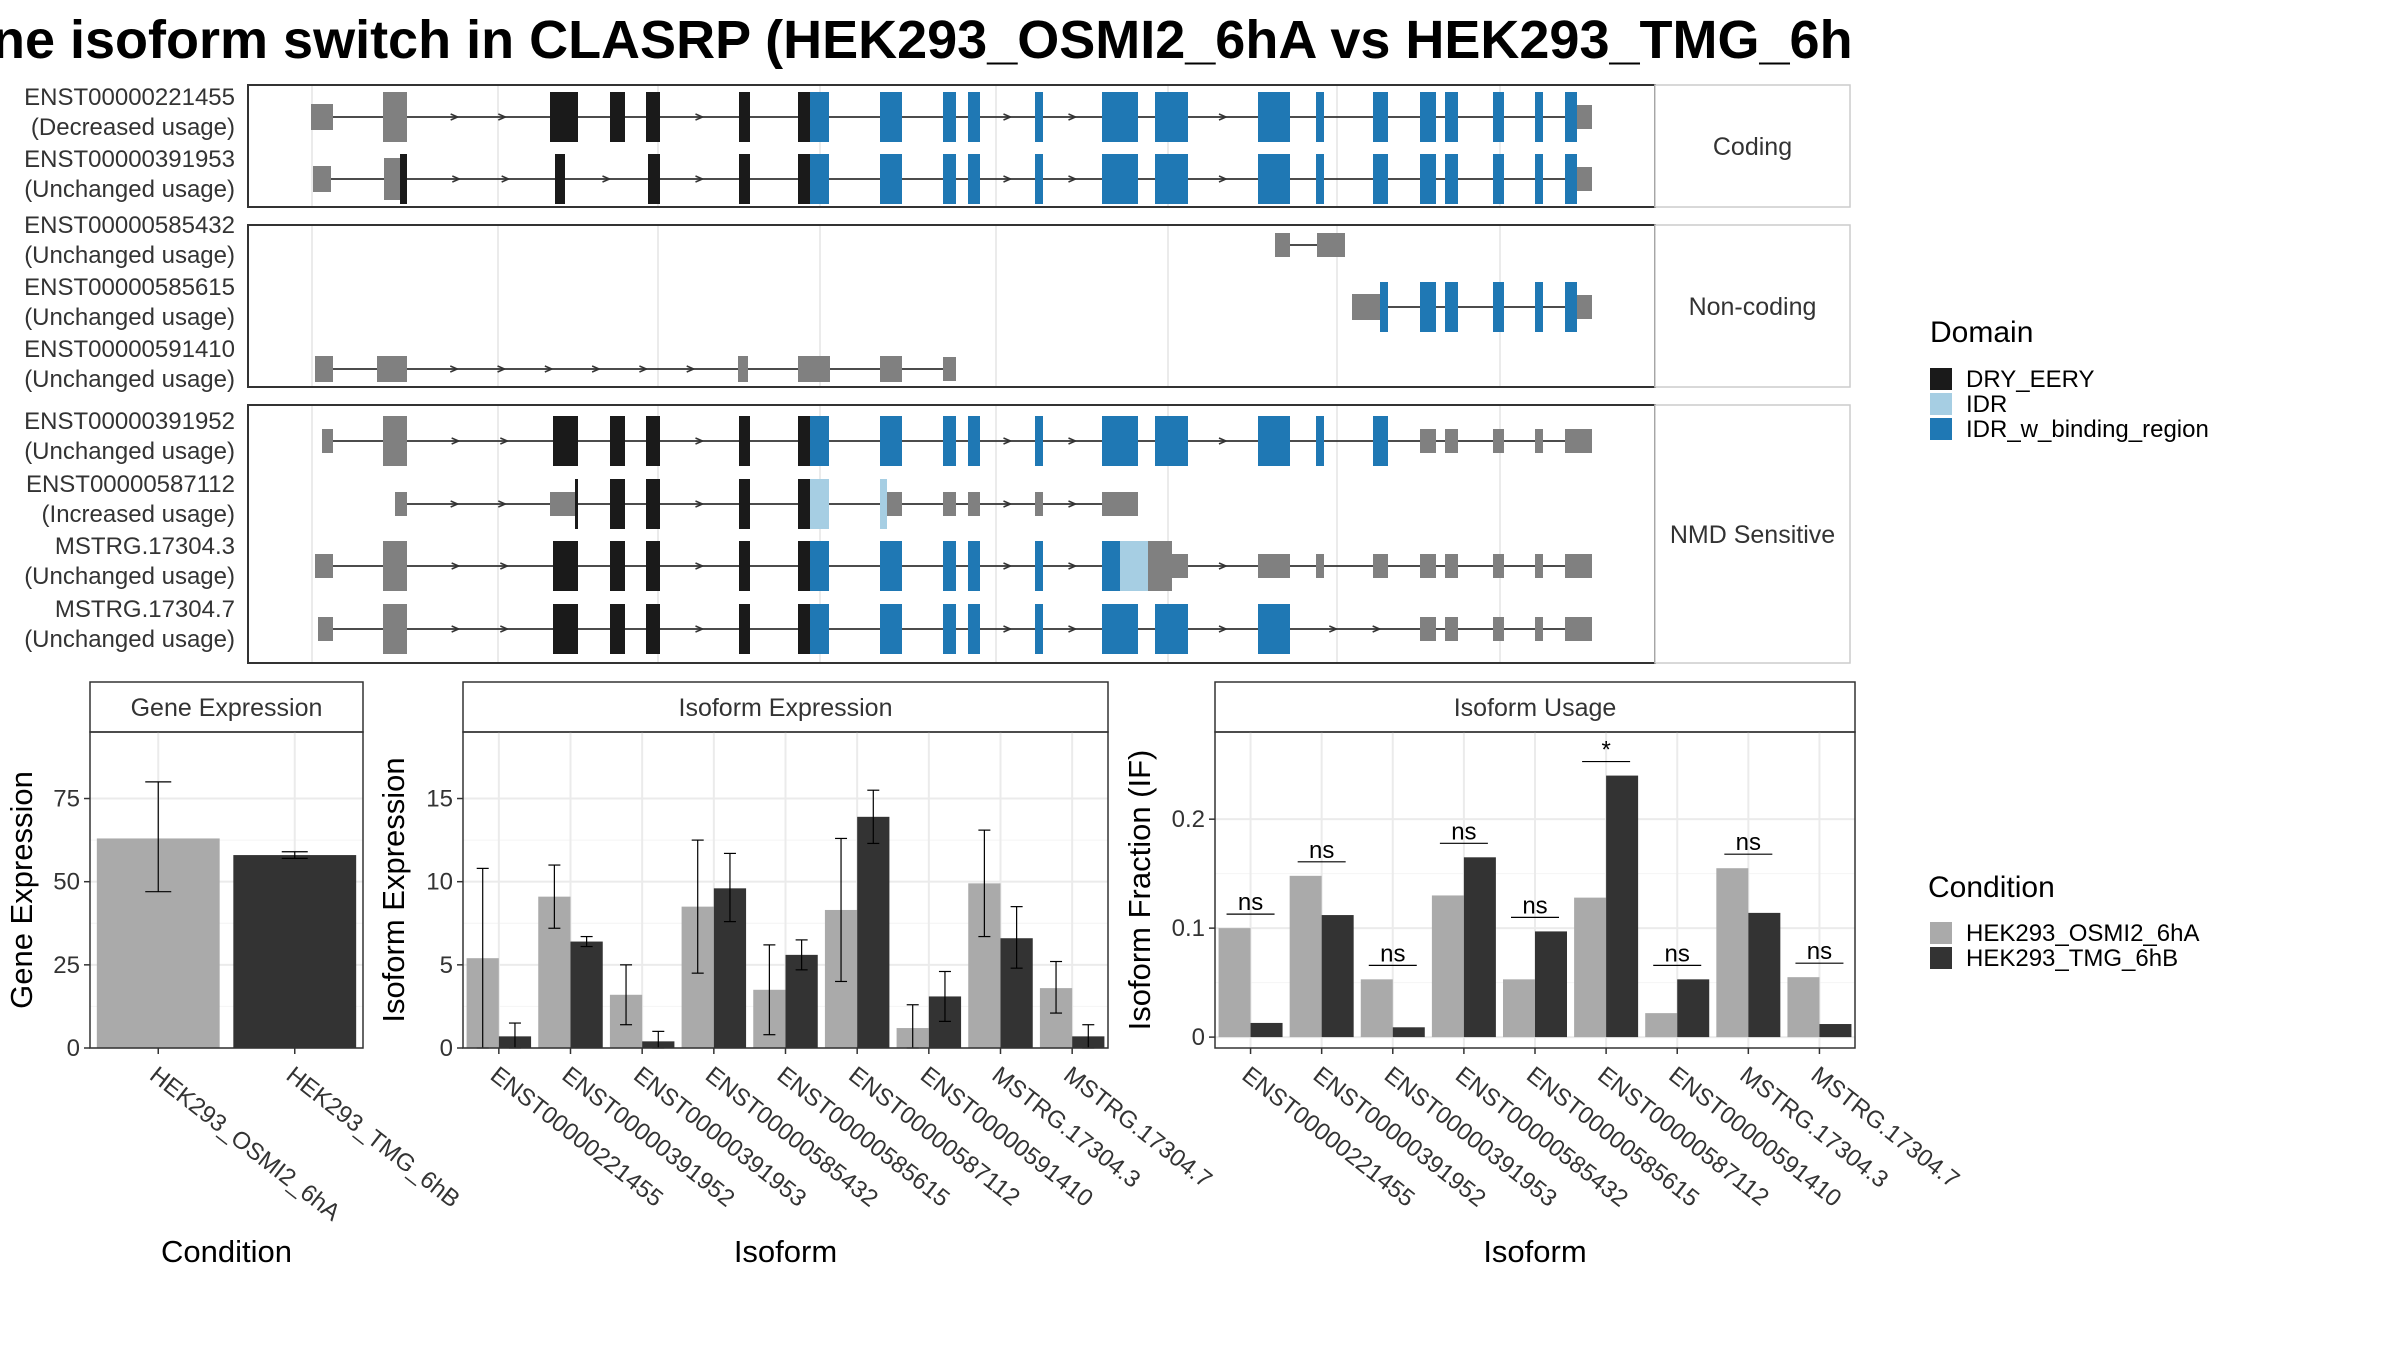  Describe the element at coordinates (129, 287) in the screenshot. I see `transcript-id-label: ENST00000585615` at that location.